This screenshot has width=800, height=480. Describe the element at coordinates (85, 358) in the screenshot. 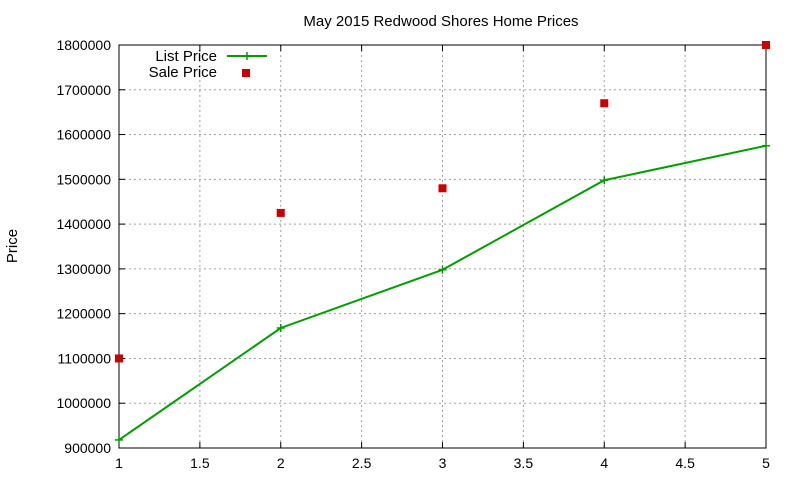

I see `y-tick-label: 1100000` at that location.